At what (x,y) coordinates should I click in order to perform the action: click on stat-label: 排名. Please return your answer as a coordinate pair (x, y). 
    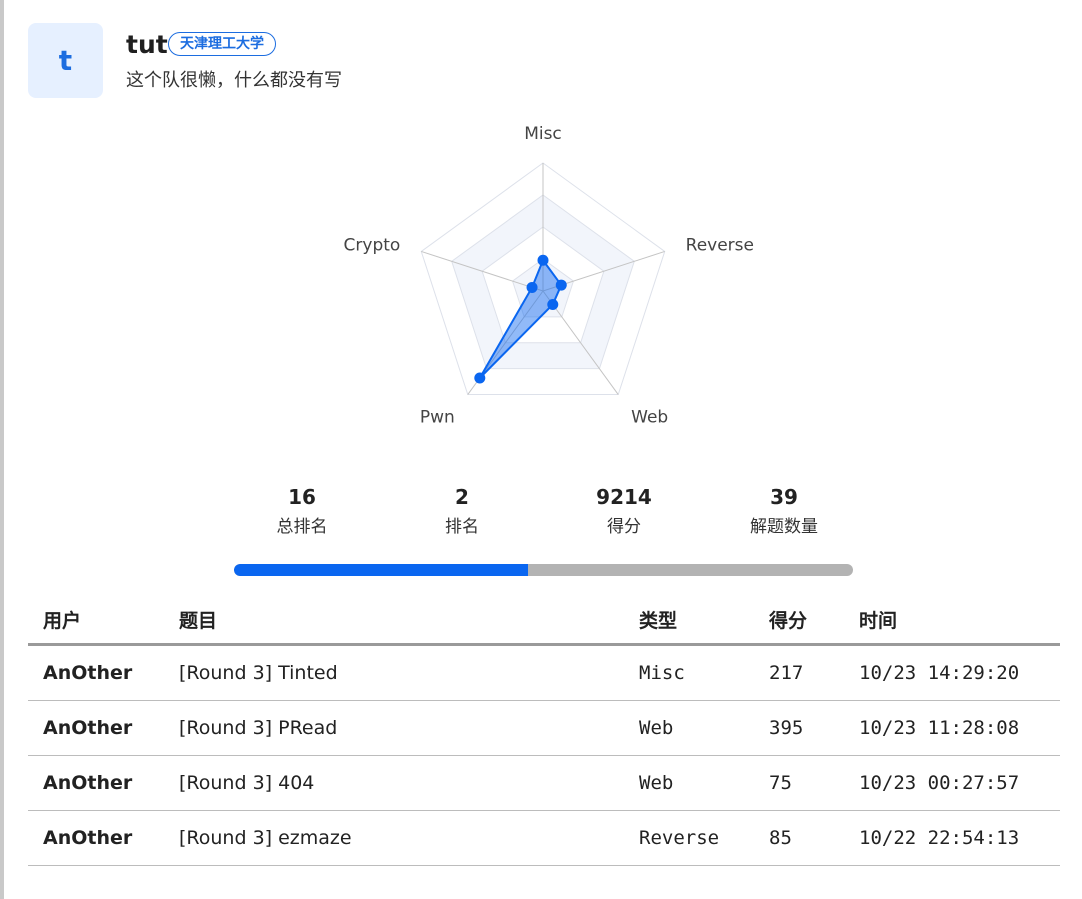
    Looking at the image, I should click on (462, 527).